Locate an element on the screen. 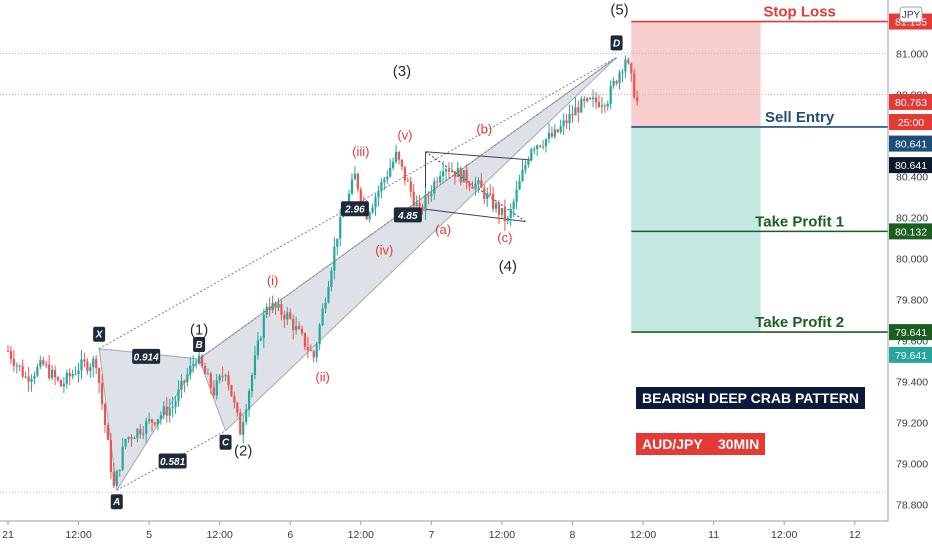  point-label-d: D is located at coordinates (616, 43).